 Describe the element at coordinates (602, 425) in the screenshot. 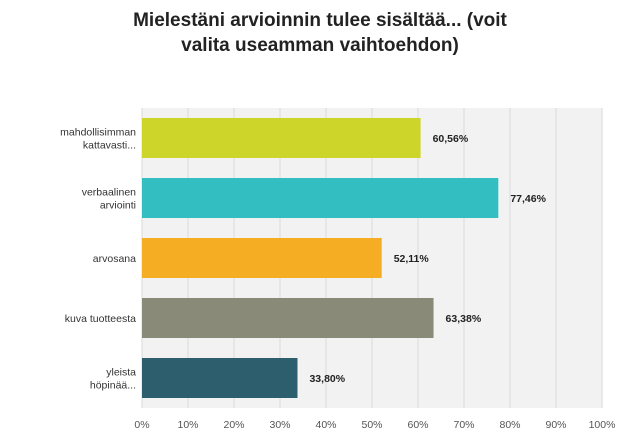

I see `x-tick-label: 100%` at that location.